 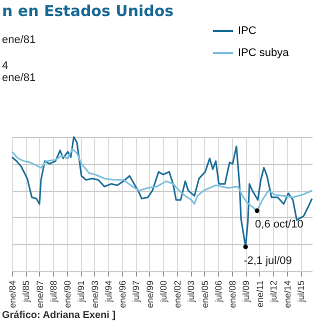 What do you see at coordinates (273, 292) in the screenshot?
I see `x-tick-label: jul/12` at bounding box center [273, 292].